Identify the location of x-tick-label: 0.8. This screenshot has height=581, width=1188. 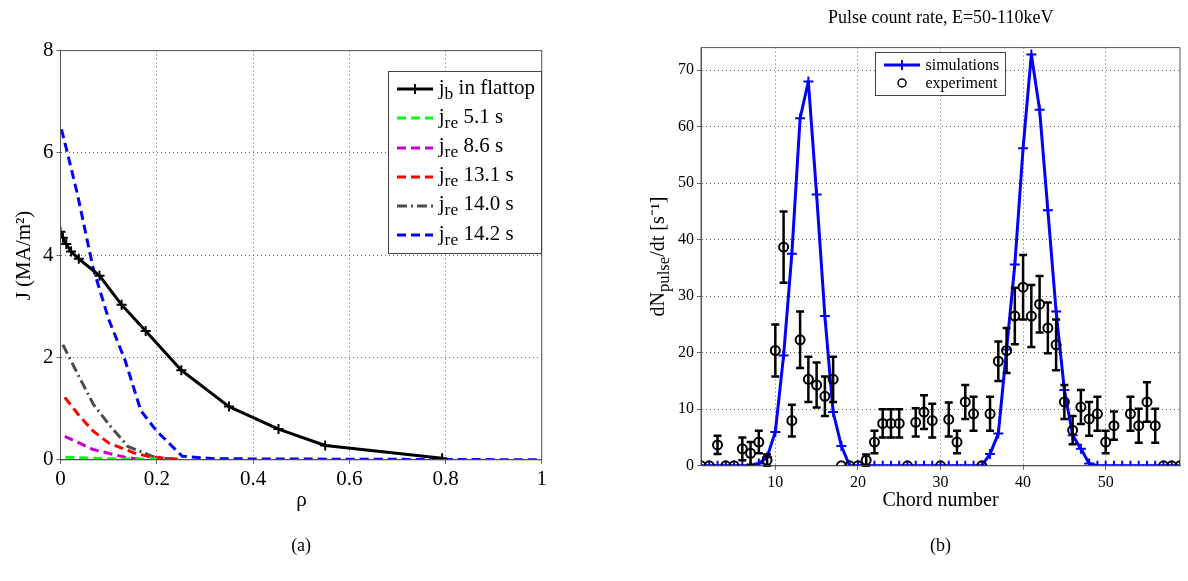
(445, 477).